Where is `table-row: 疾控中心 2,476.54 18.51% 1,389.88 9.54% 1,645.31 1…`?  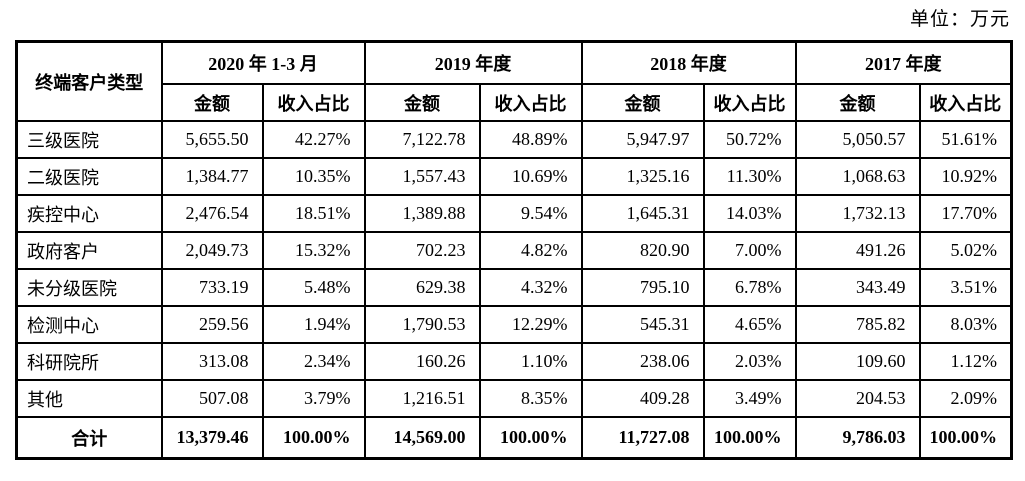
table-row: 疾控中心 2,476.54 18.51% 1,389.88 9.54% 1,645.31 1… is located at coordinates (514, 213).